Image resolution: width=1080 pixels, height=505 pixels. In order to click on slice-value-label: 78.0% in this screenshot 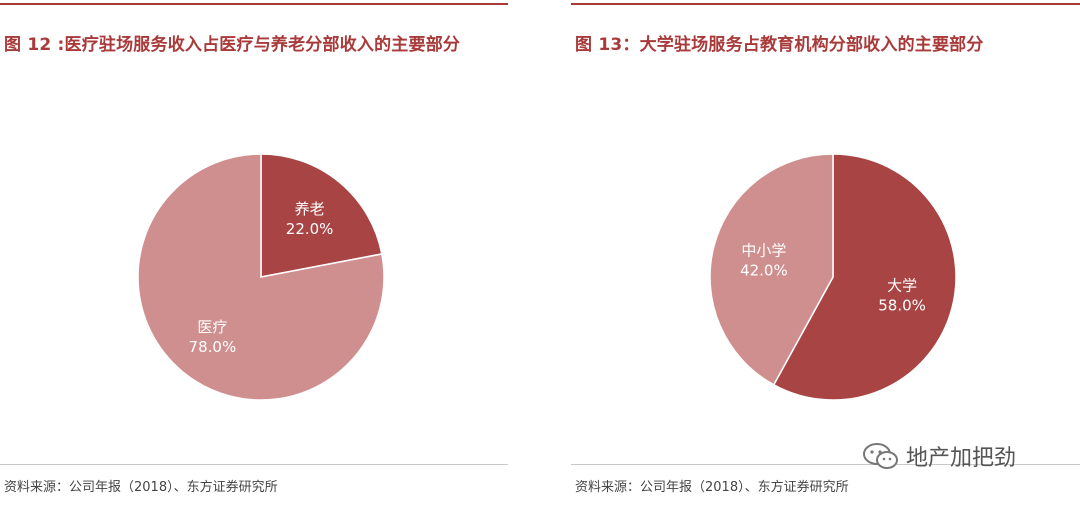, I will do `click(213, 347)`.